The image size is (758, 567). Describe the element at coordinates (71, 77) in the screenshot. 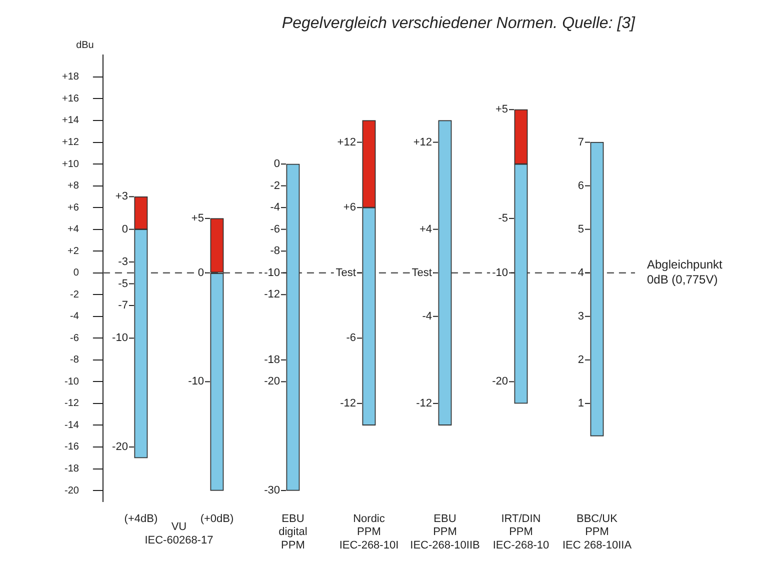

I see `y-tick-label: +18` at that location.